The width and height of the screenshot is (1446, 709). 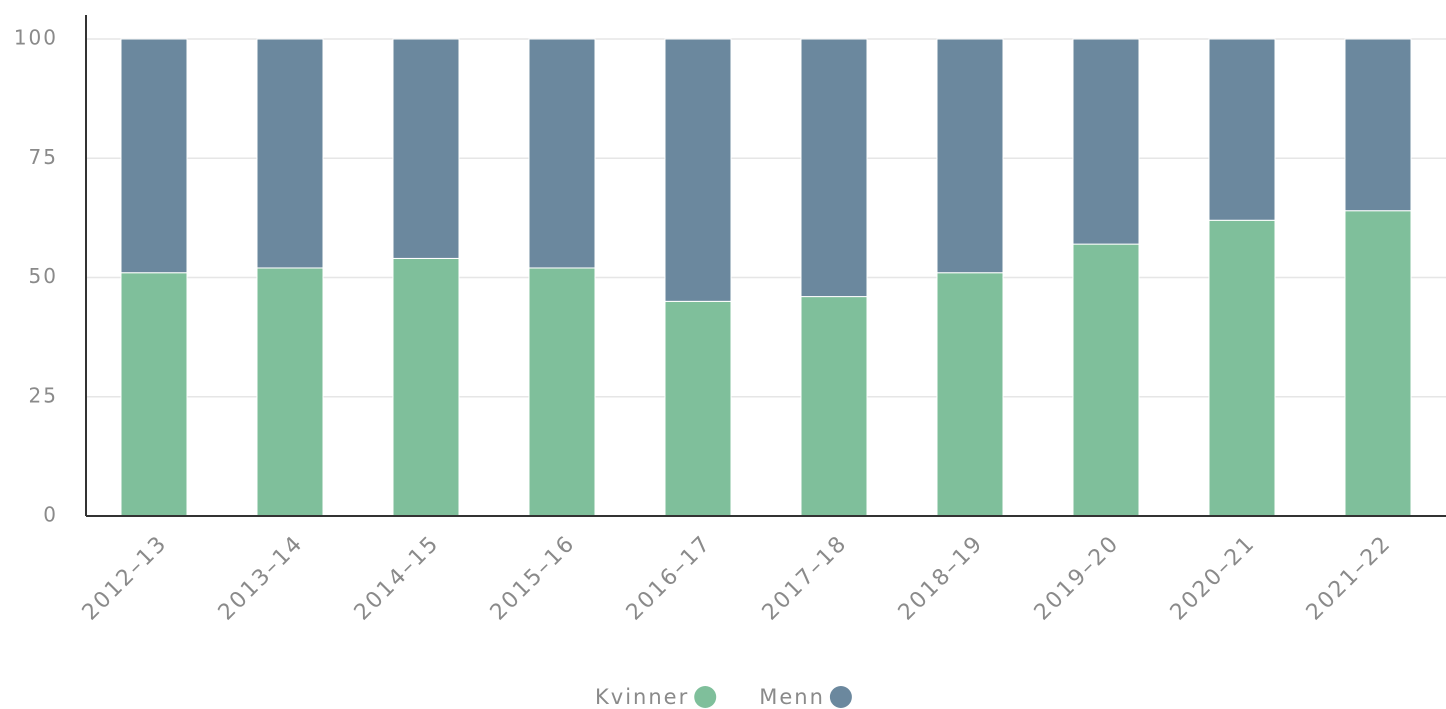 What do you see at coordinates (941, 578) in the screenshot?
I see `x-tick-label: 2018–19` at bounding box center [941, 578].